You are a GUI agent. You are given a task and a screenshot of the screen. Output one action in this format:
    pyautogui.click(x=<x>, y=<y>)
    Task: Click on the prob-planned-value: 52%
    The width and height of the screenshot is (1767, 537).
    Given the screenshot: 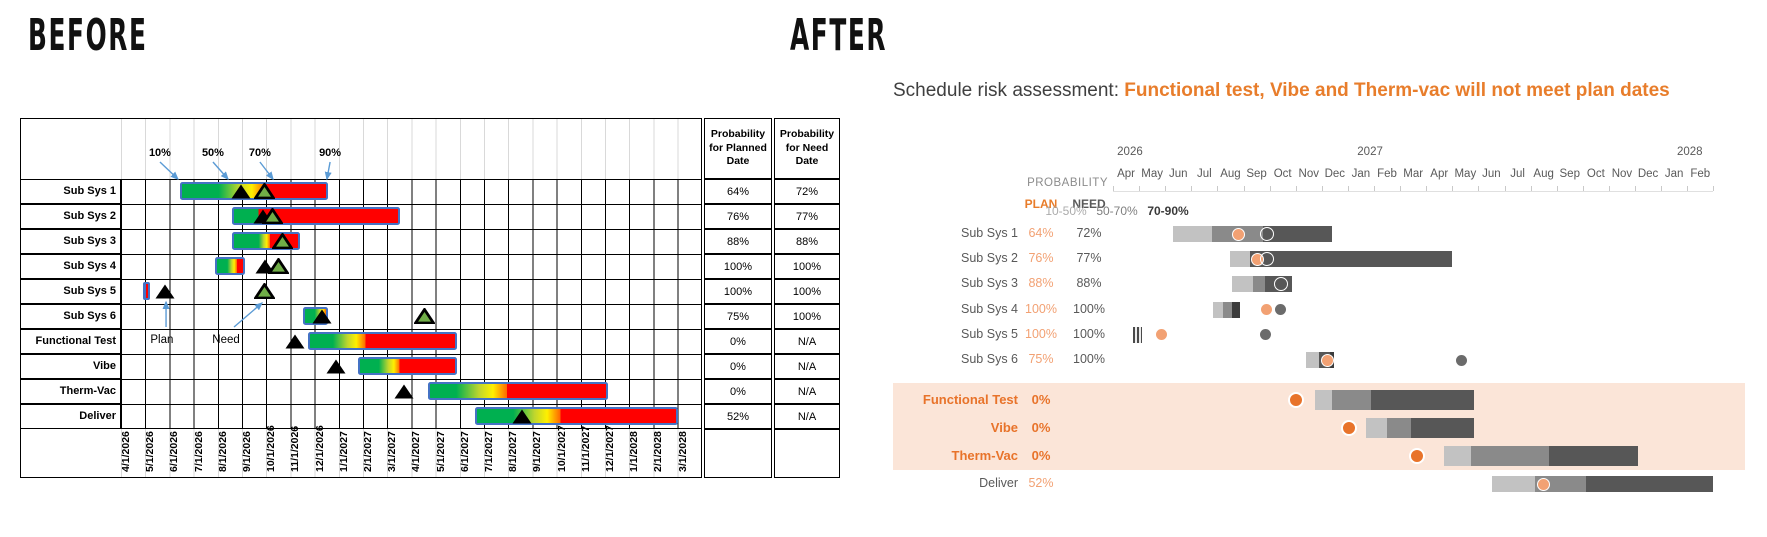 What is the action you would take?
    pyautogui.click(x=738, y=416)
    